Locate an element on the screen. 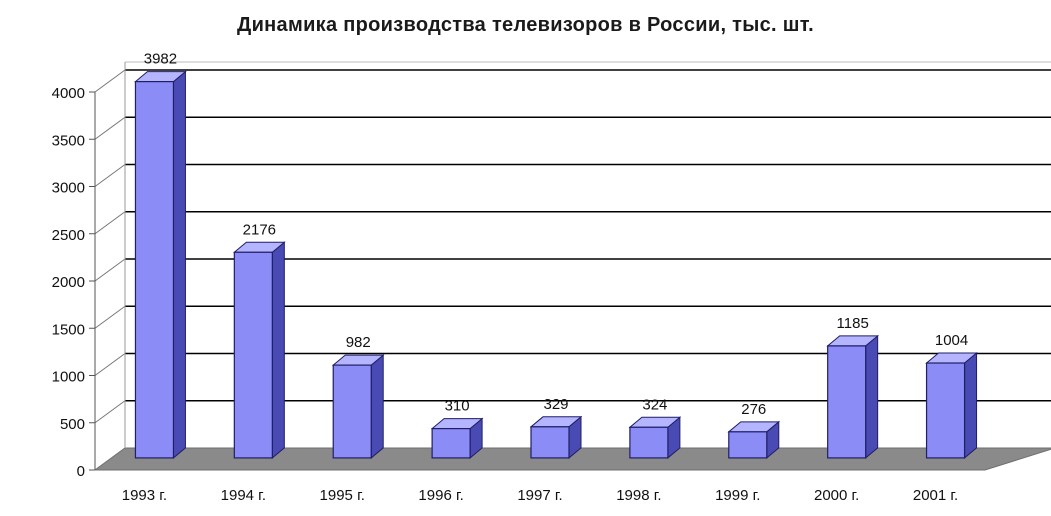 This screenshot has height=516, width=1051. y-tick-label: 3500 is located at coordinates (68, 140).